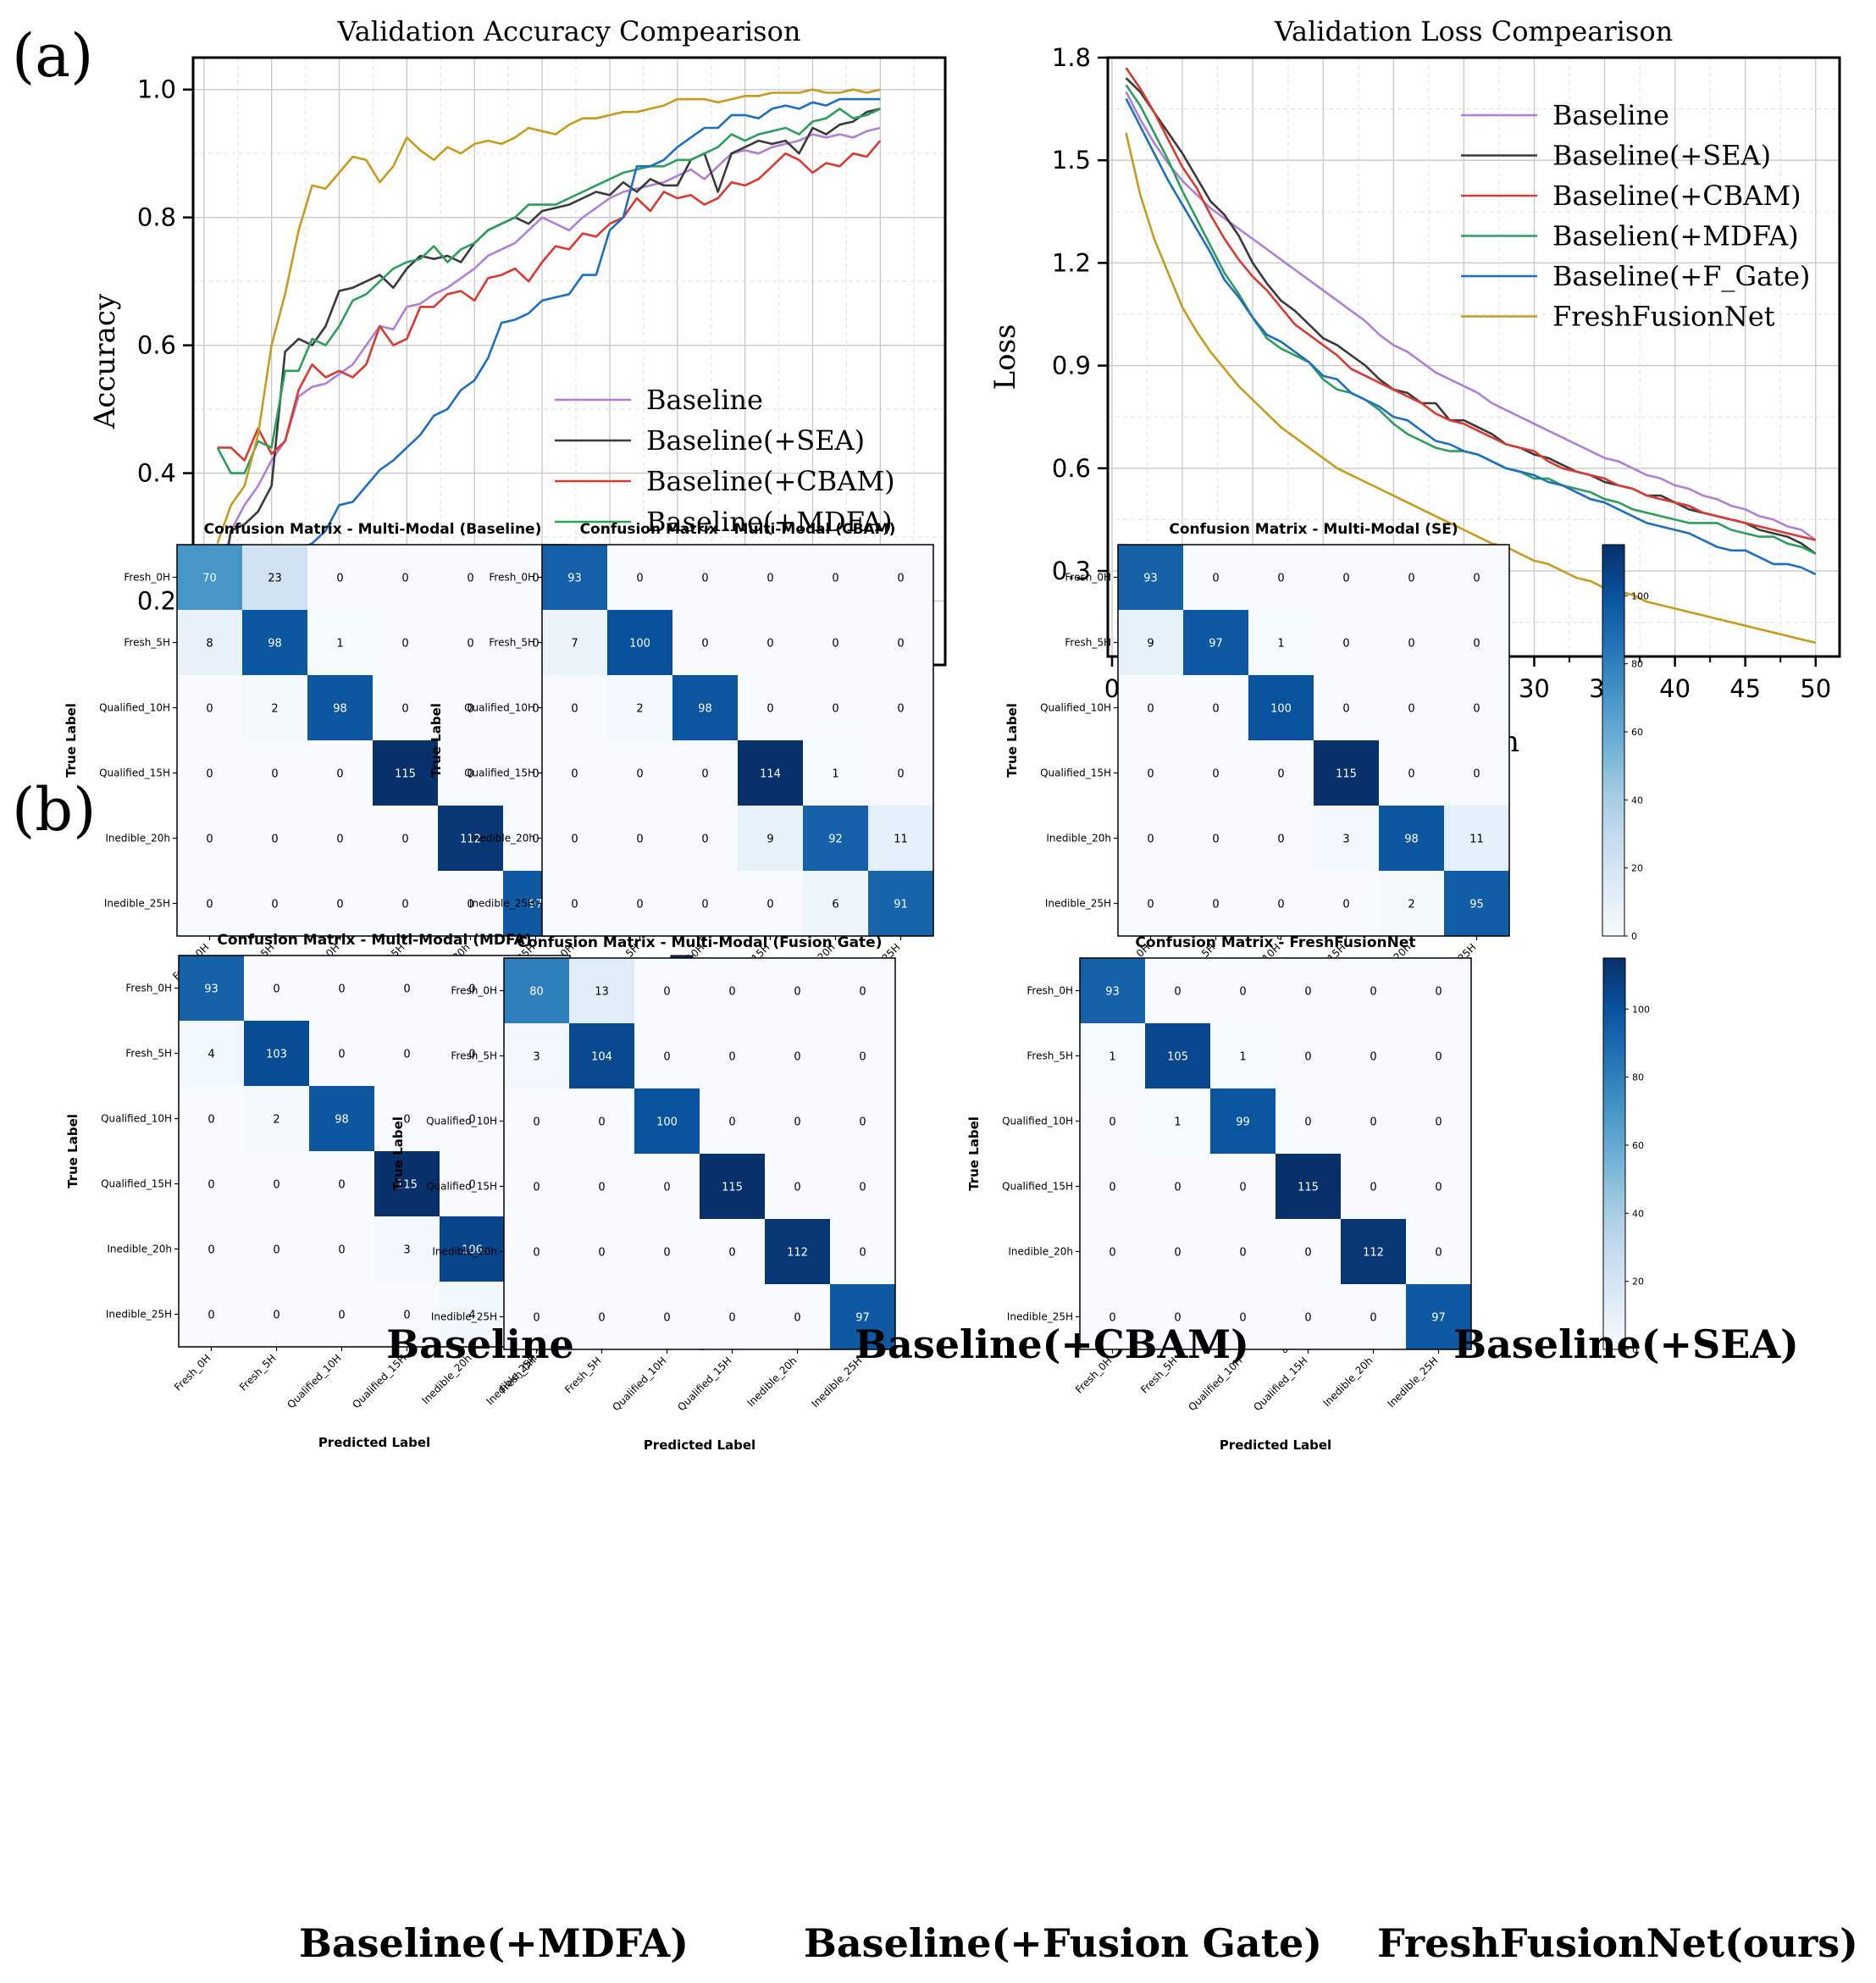 This screenshot has width=1876, height=1983. Describe the element at coordinates (639, 709) in the screenshot. I see `cm-2-cell-value: 2` at that location.